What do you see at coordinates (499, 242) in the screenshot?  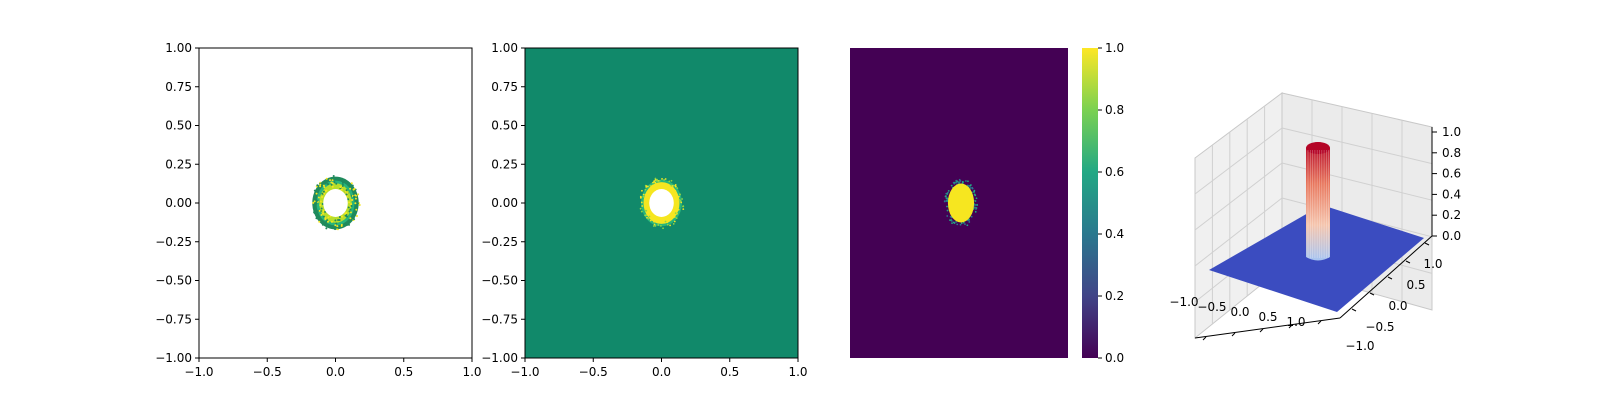 I see `panel-2-ytick-label: −0.25` at bounding box center [499, 242].